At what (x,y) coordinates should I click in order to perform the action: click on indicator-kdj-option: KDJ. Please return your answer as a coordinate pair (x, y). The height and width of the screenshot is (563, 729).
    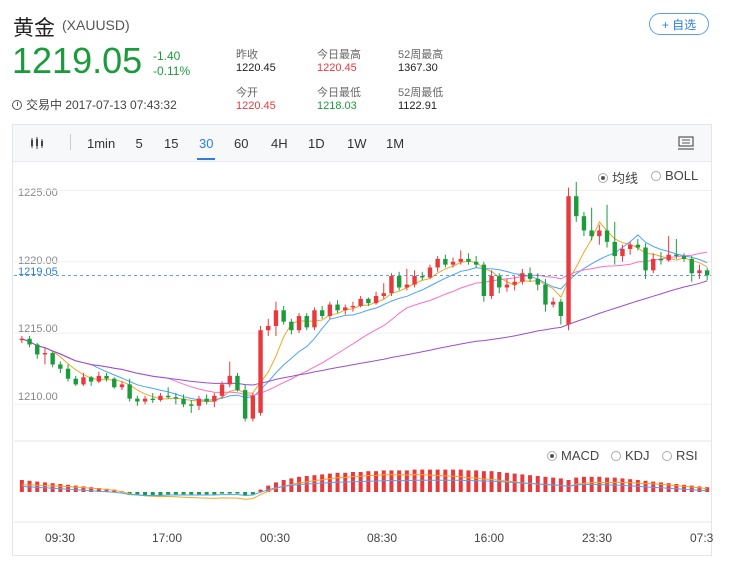
    Looking at the image, I should click on (630, 455).